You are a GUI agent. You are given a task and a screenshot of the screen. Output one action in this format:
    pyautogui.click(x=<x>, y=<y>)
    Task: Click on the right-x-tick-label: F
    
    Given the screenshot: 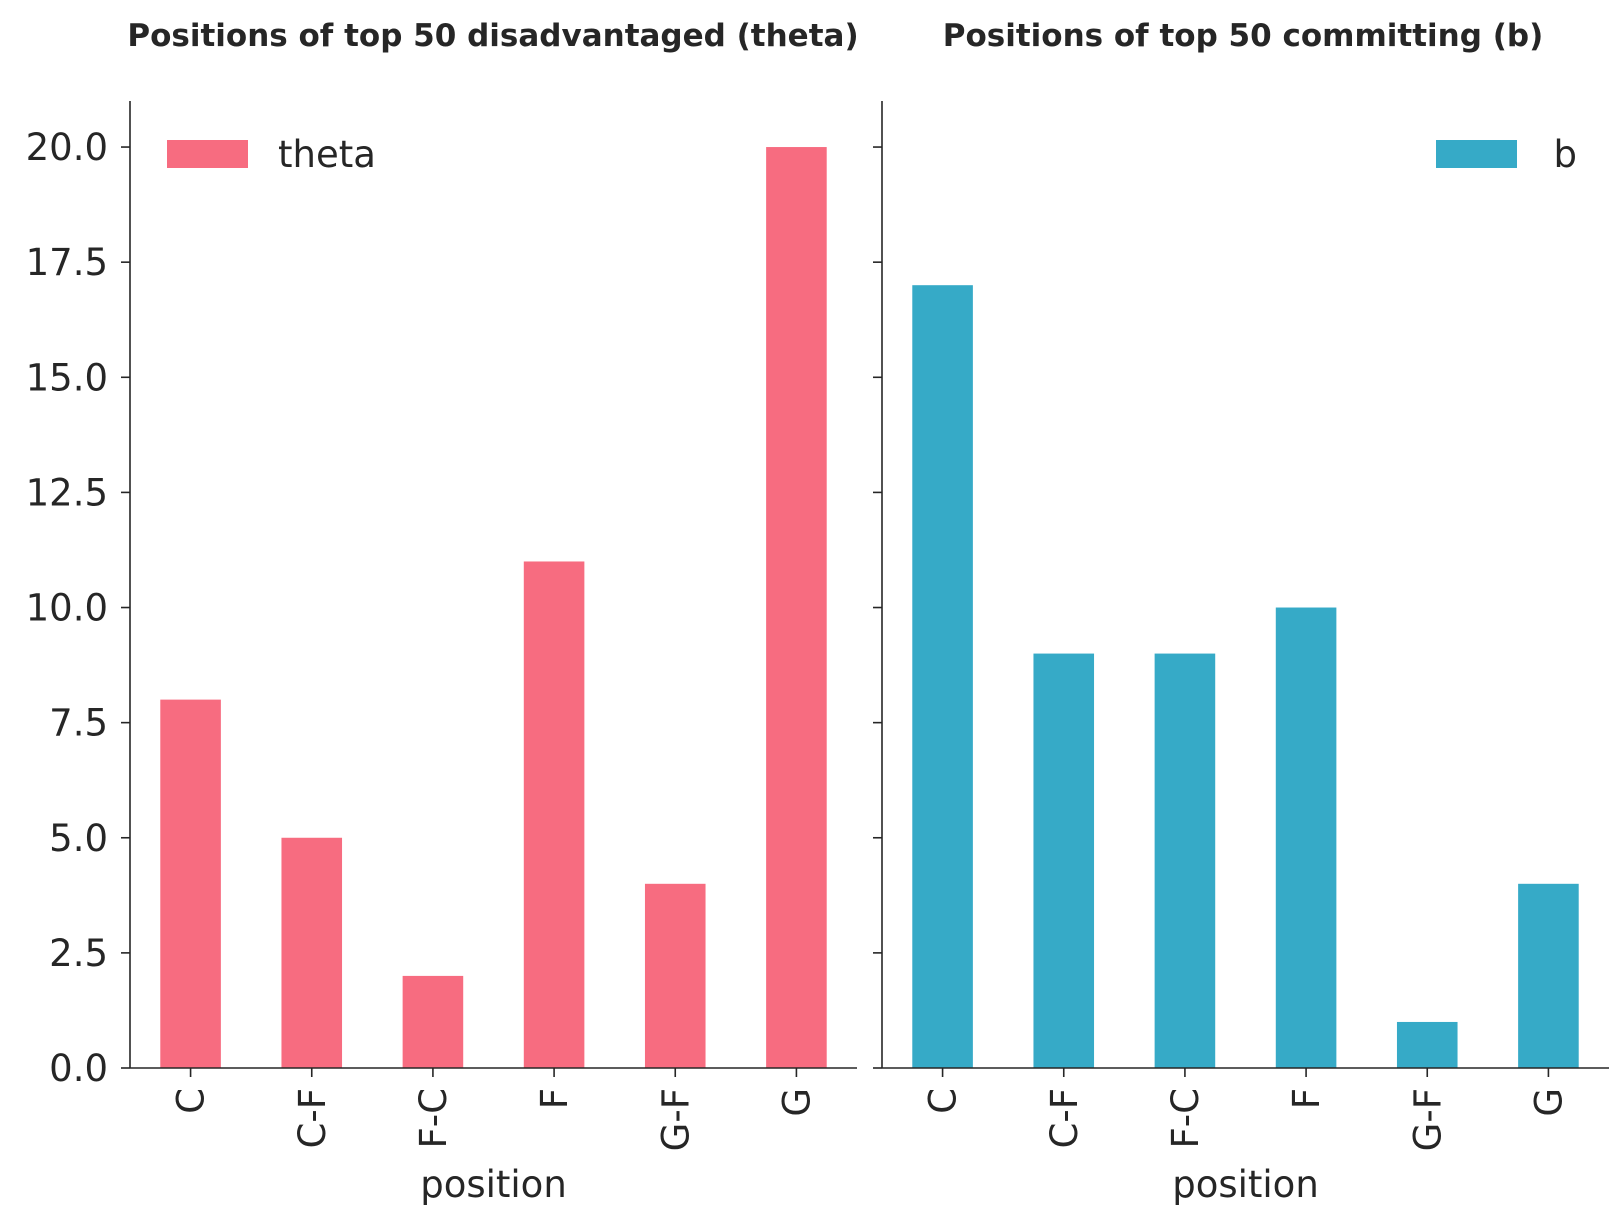 What is the action you would take?
    pyautogui.click(x=1306, y=1098)
    